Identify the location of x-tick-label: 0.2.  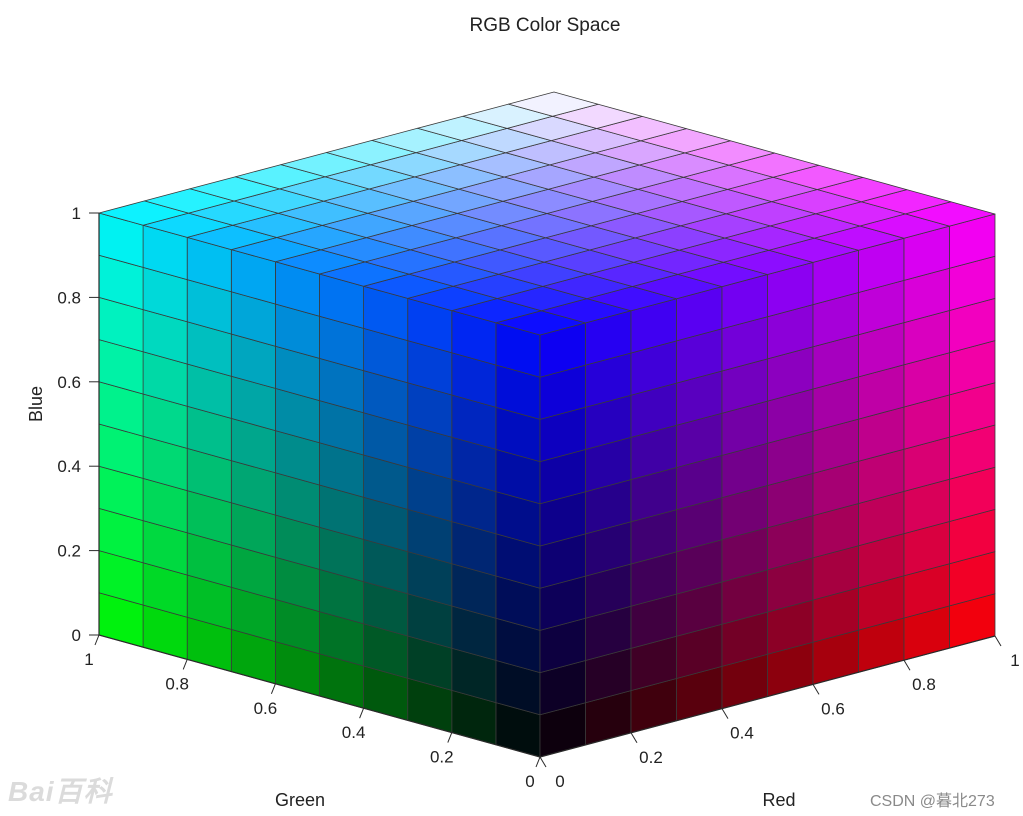
(651, 757).